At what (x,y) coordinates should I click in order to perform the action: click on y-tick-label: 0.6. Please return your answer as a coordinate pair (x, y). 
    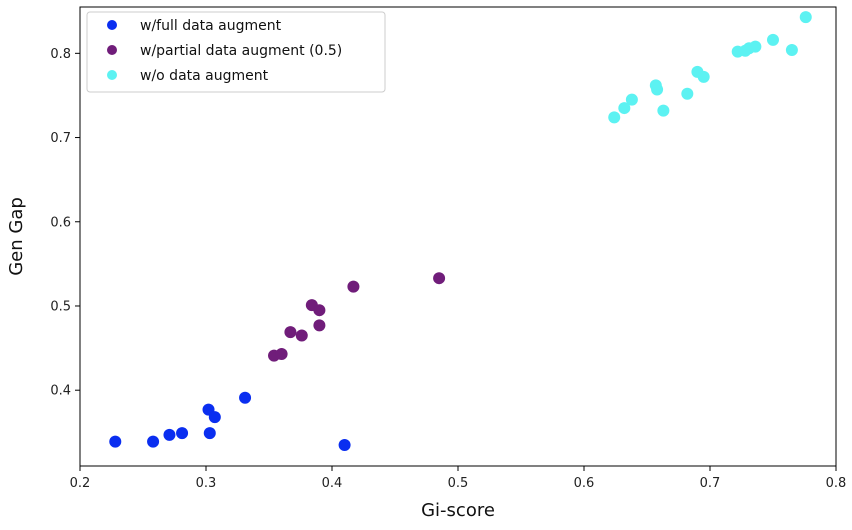
    Looking at the image, I should click on (60, 222).